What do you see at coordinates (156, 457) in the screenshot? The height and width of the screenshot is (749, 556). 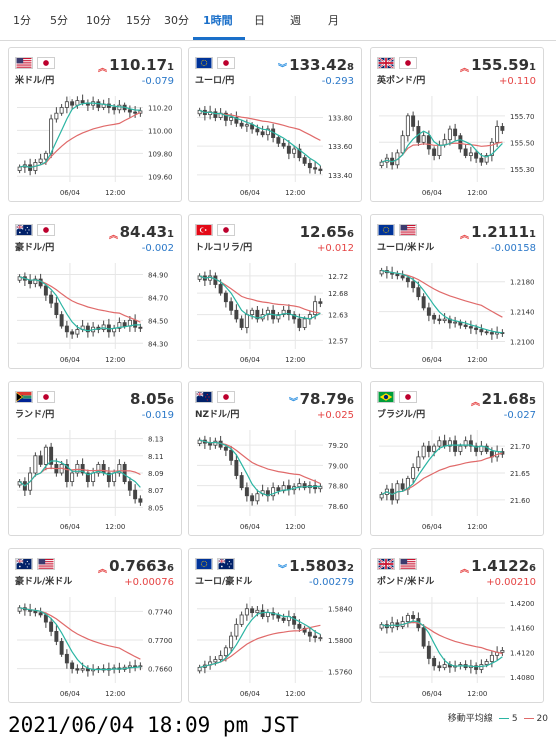 I see `y-tick-label: 8.11` at bounding box center [156, 457].